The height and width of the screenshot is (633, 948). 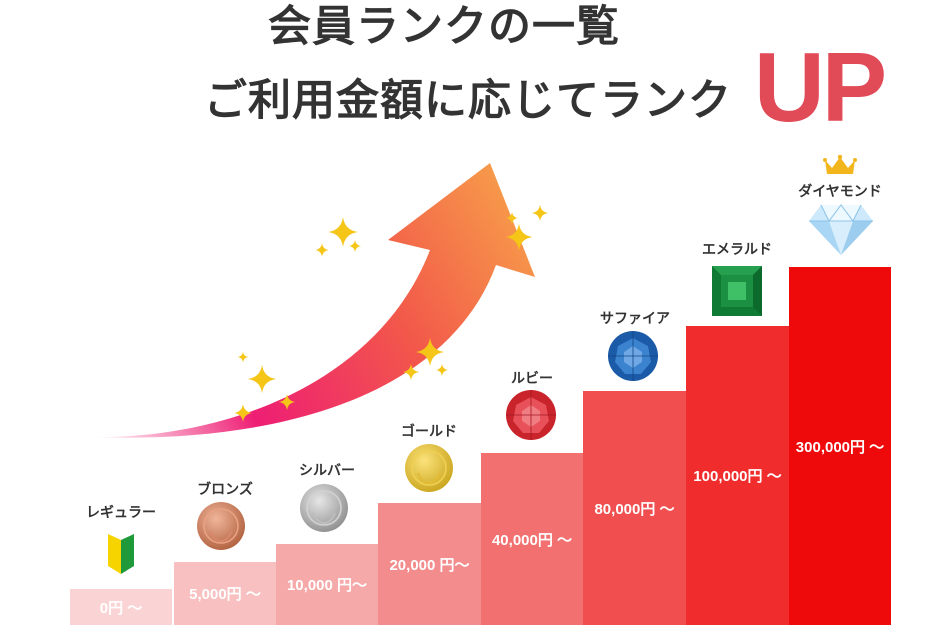 What do you see at coordinates (221, 526) in the screenshot?
I see `bronze-medal-icon` at bounding box center [221, 526].